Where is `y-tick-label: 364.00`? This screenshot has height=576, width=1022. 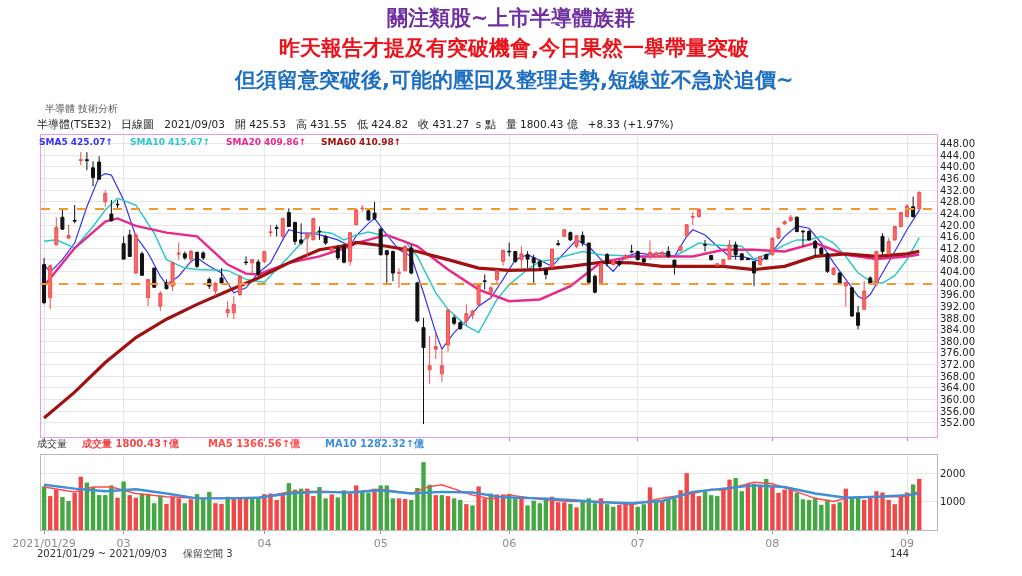 y-tick-label: 364.00 is located at coordinates (957, 388).